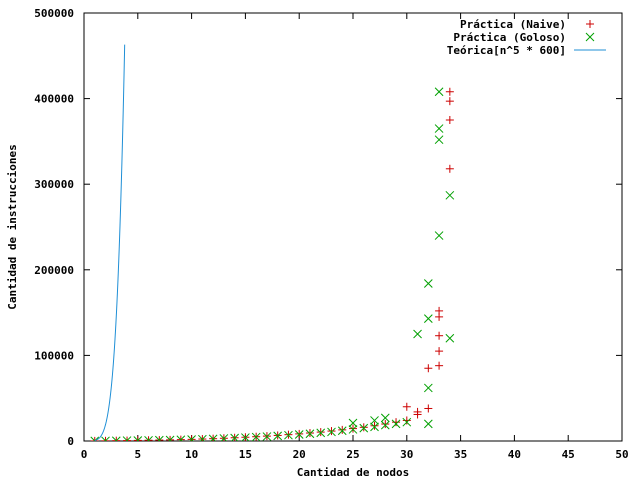  I want to click on x-tick-label: 10, so click(191, 454).